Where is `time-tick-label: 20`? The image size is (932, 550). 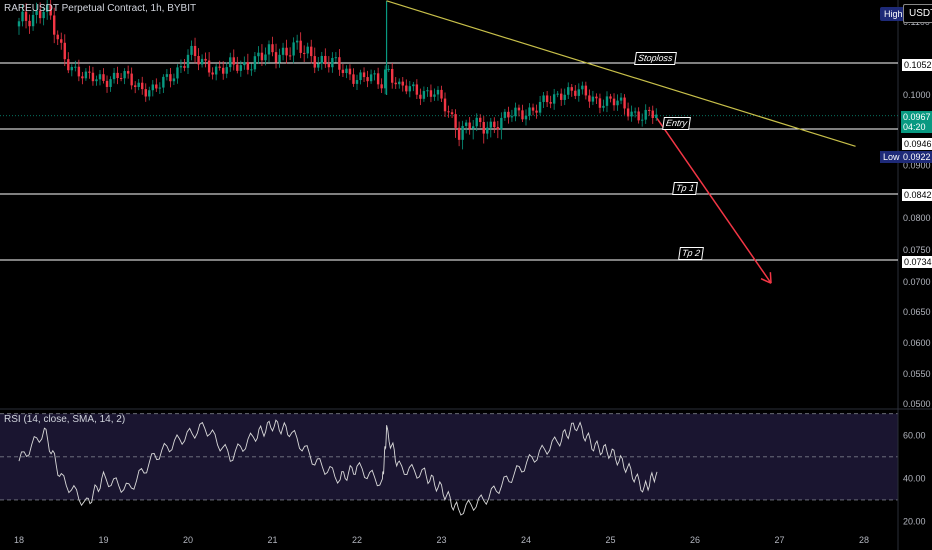
time-tick-label: 20 is located at coordinates (188, 540).